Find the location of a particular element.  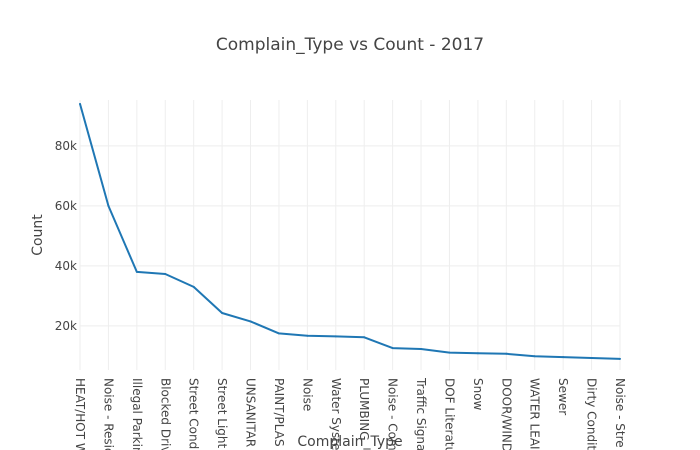

x-tick-label: HEAT/HOT W is located at coordinates (80, 414).